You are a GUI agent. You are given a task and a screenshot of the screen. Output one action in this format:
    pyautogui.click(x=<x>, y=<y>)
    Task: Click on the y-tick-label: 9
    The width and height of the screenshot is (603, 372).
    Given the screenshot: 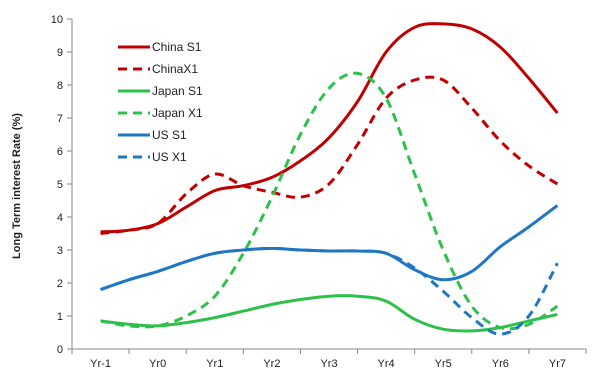 What is the action you would take?
    pyautogui.click(x=60, y=53)
    